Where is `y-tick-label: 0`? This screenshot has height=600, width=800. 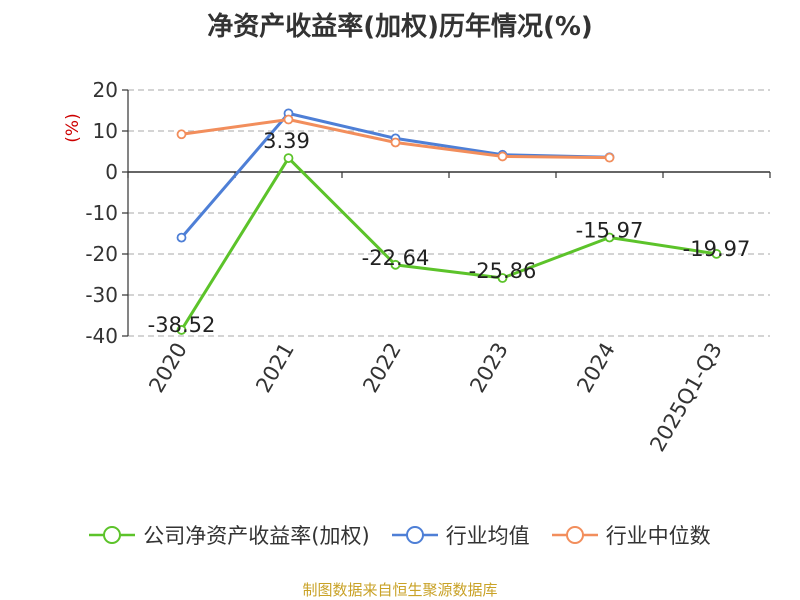
y-tick-label: 0 is located at coordinates (111, 172).